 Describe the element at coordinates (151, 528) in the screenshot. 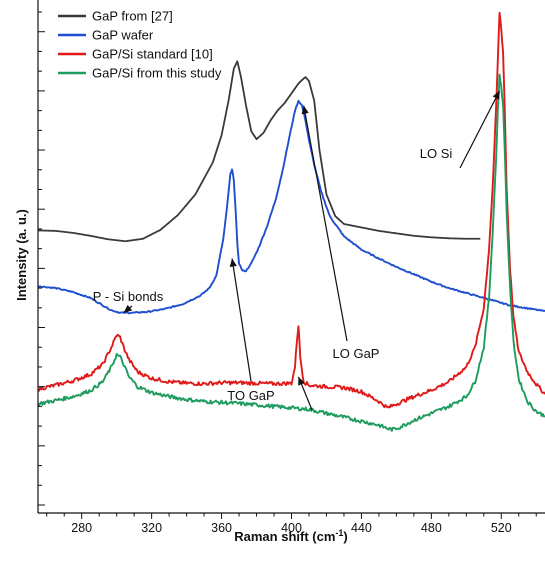

I see `x-tick-label: 320` at that location.